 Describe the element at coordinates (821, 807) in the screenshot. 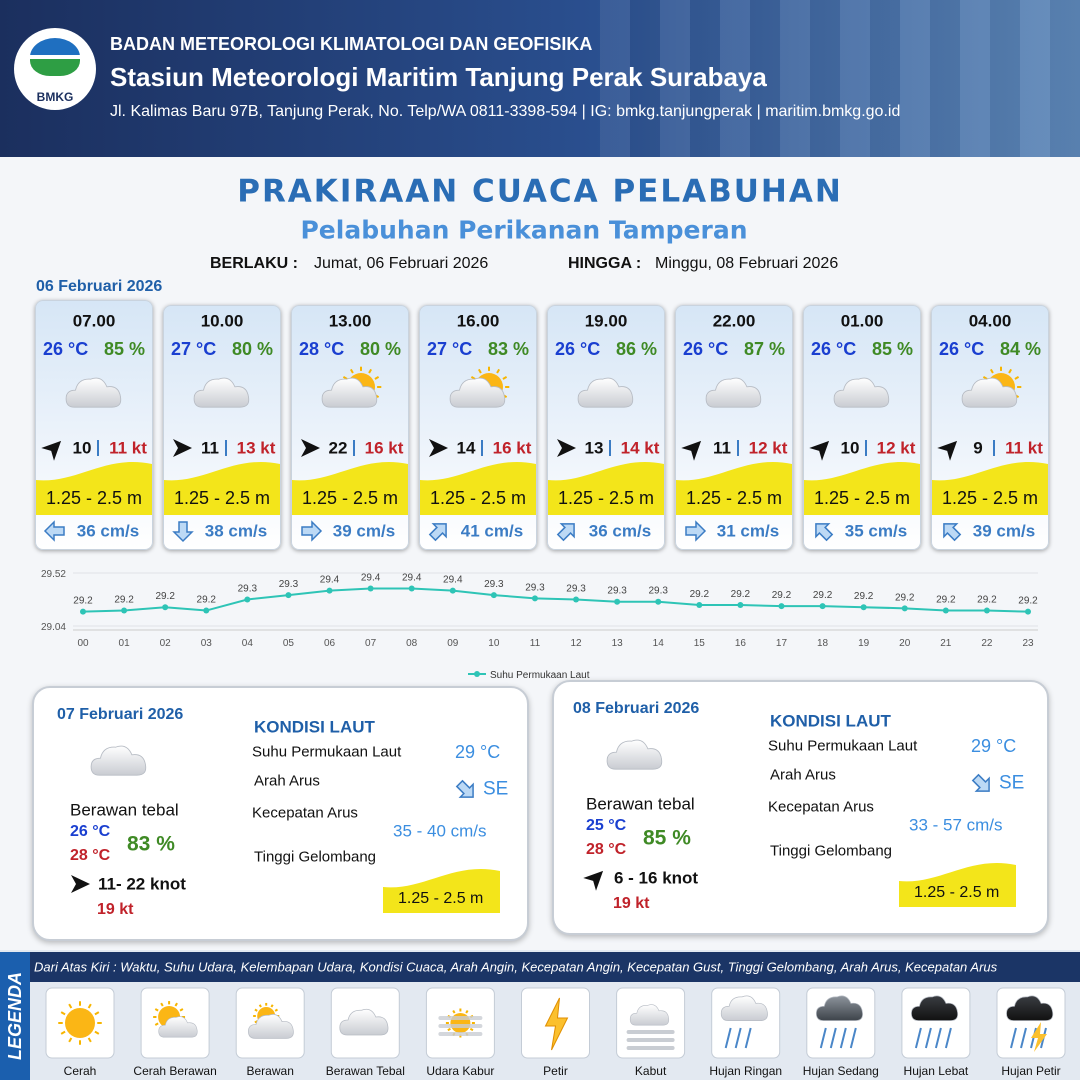

I see `current-speed-label: Kecepatan Arus` at that location.